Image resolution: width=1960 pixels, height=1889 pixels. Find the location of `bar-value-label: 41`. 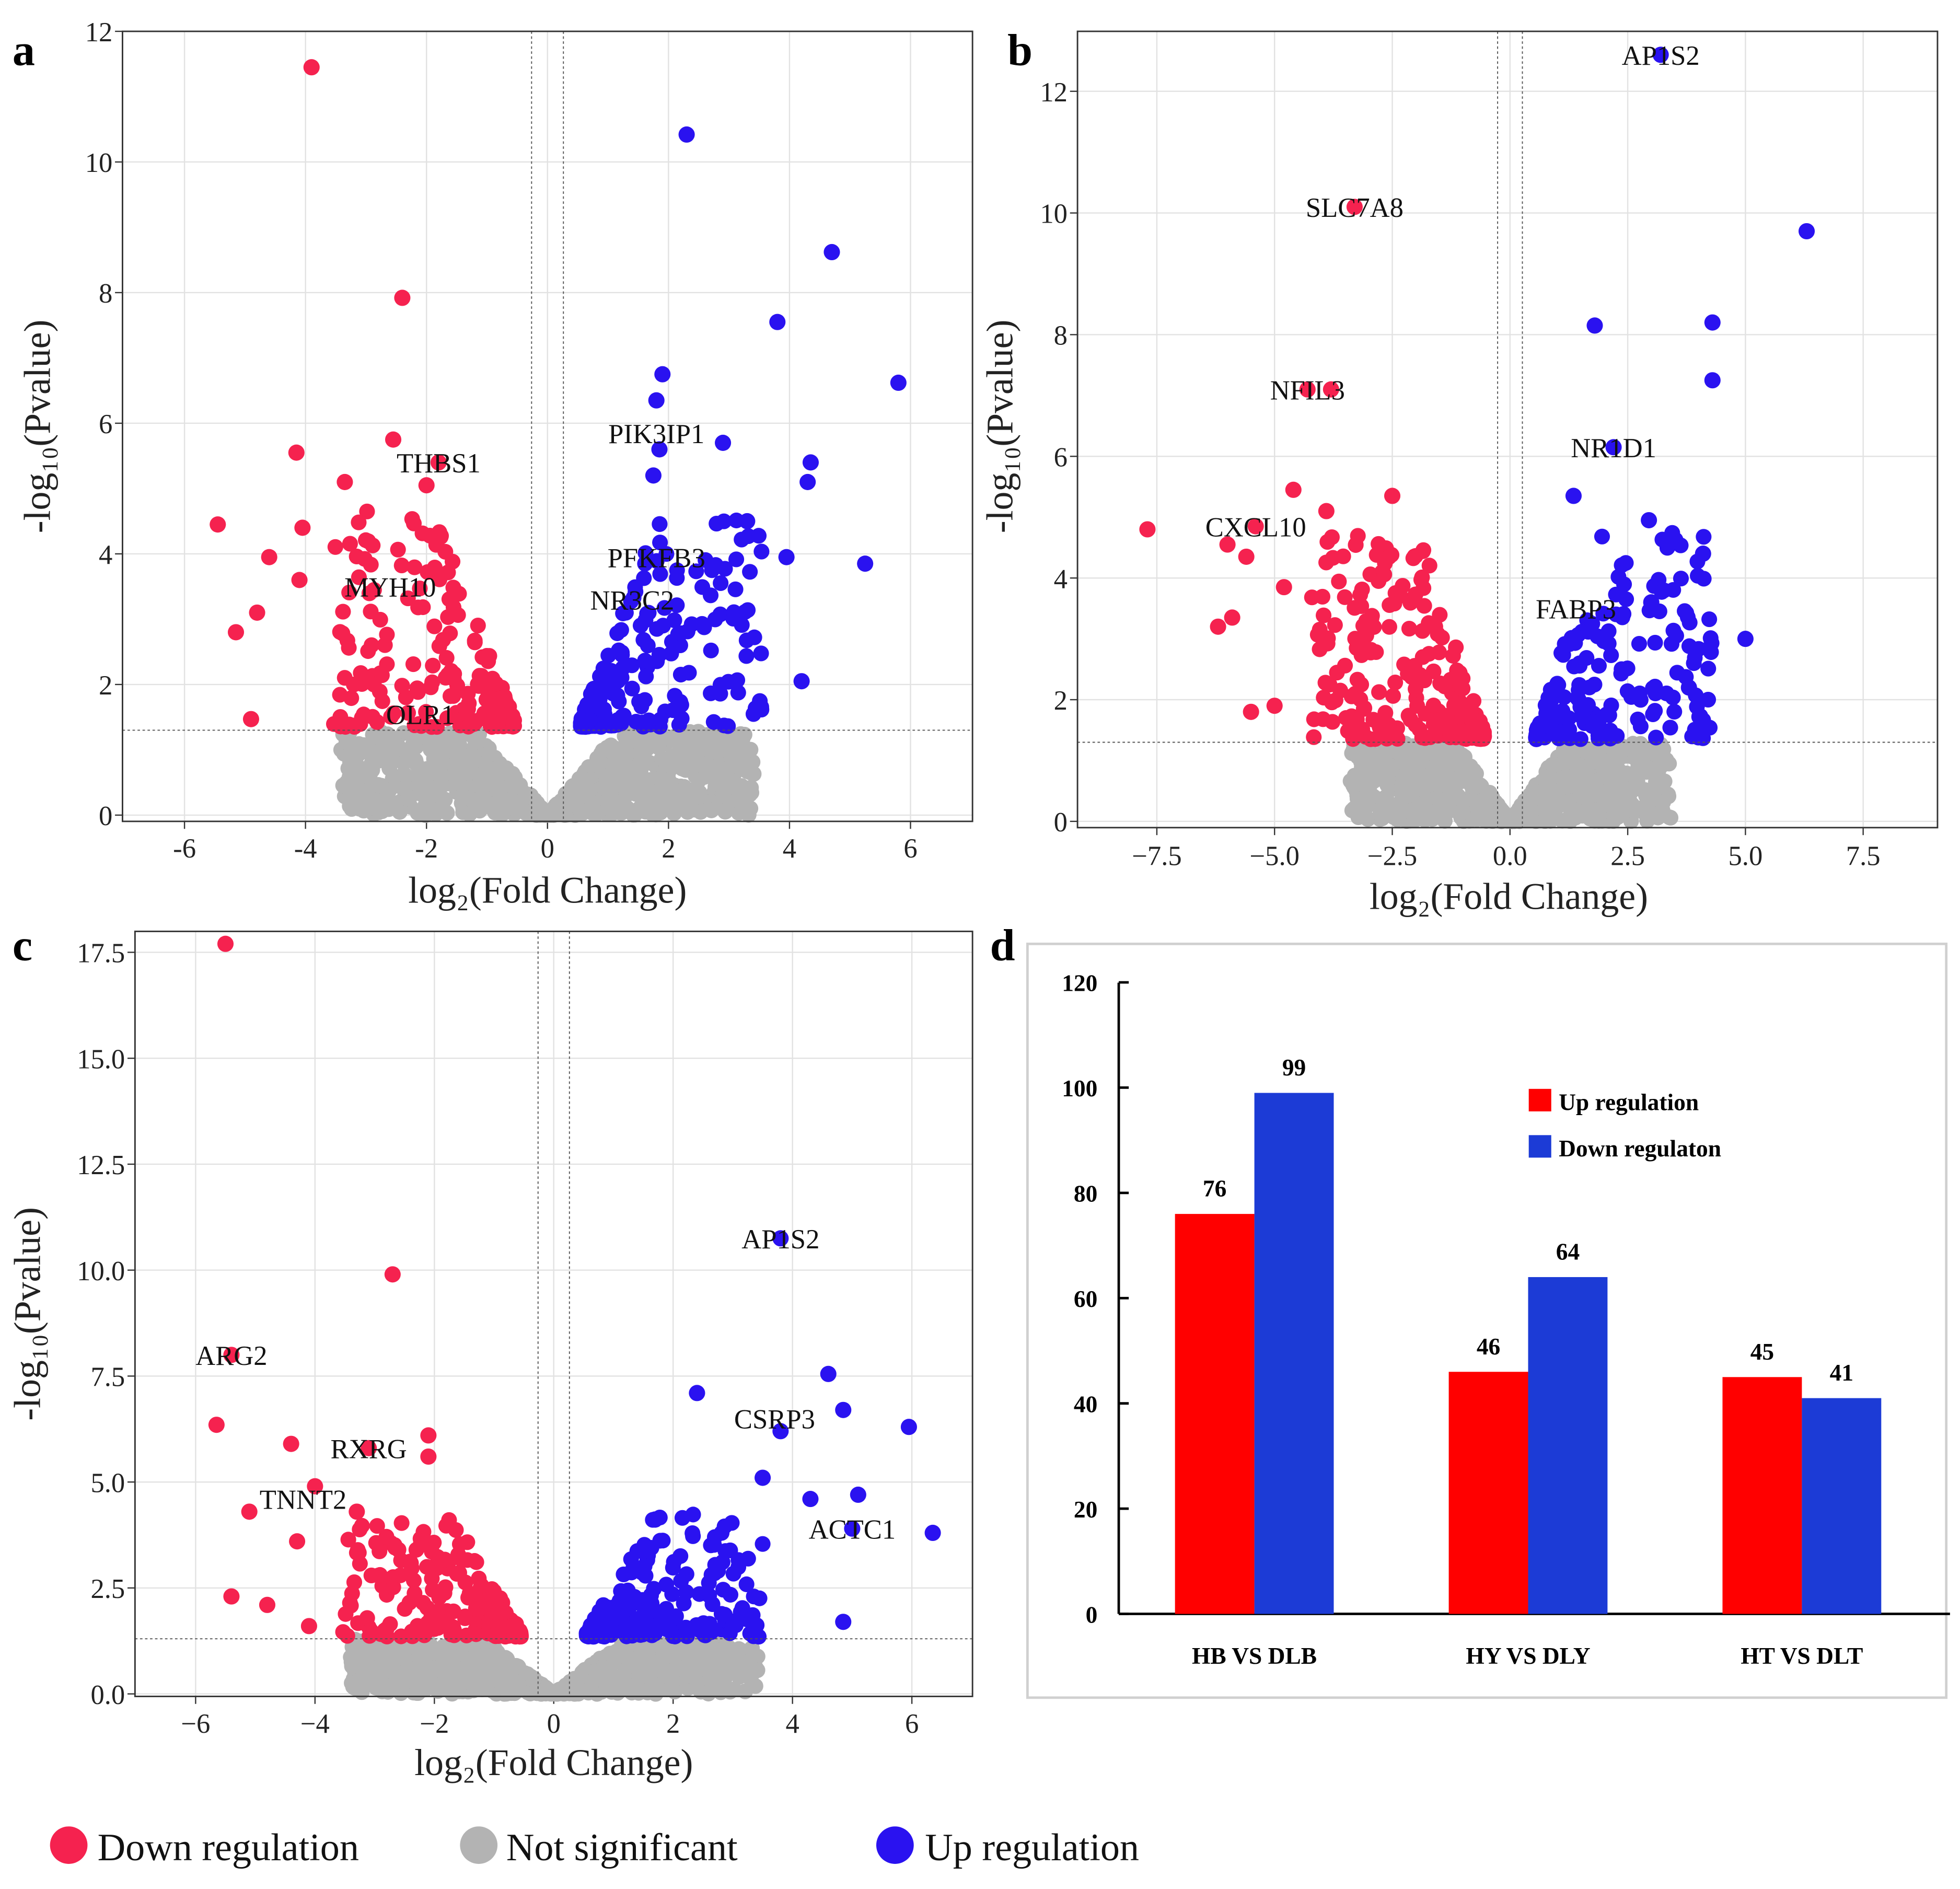

bar-value-label: 41 is located at coordinates (1841, 1373).